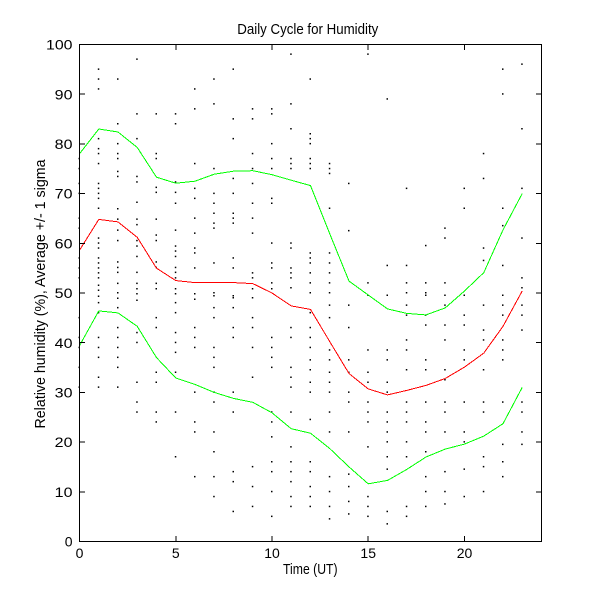 The height and width of the screenshot is (610, 600). Describe the element at coordinates (64, 343) in the screenshot. I see `svg-text: 40` at that location.